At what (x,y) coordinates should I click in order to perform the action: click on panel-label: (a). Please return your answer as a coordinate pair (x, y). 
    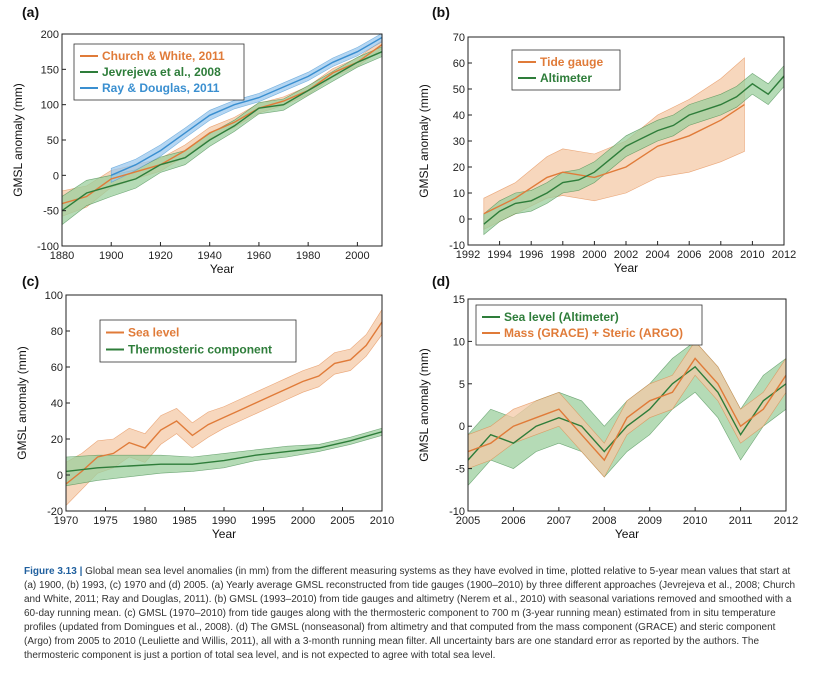
    Looking at the image, I should click on (30, 12).